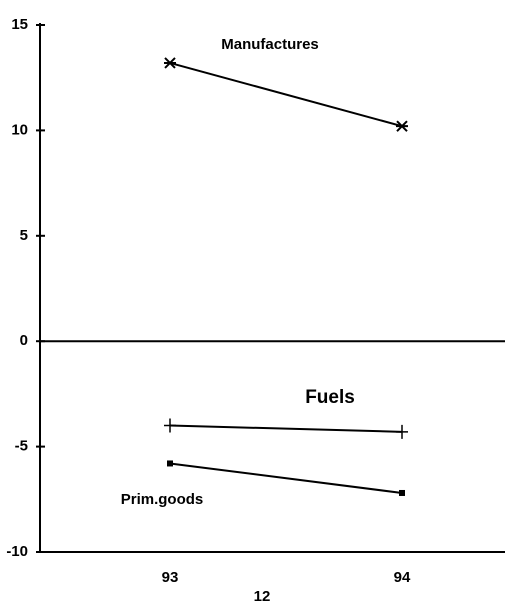  I want to click on series-label: Fuels, so click(330, 397).